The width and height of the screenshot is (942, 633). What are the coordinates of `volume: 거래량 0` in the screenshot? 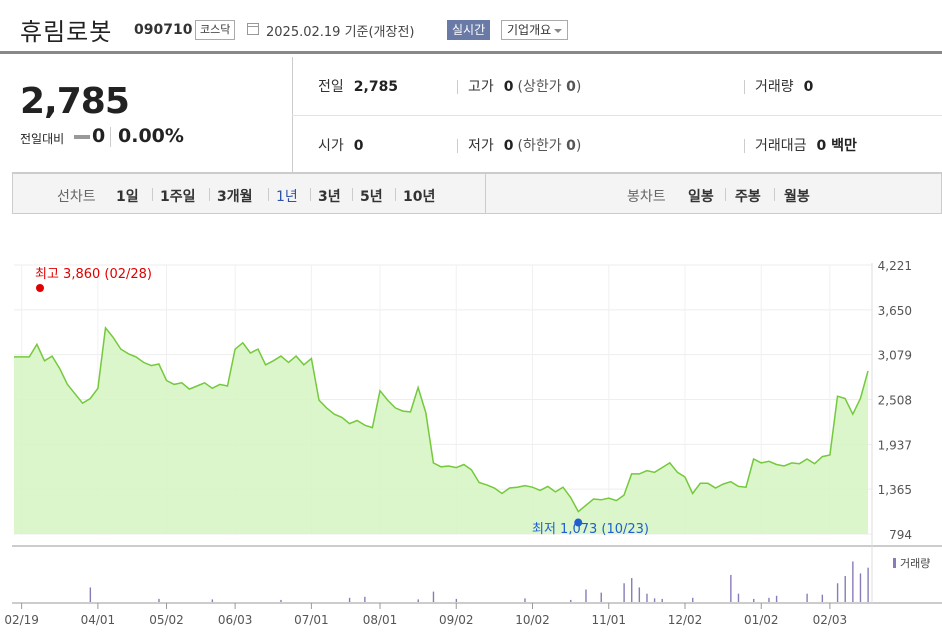 It's located at (778, 86).